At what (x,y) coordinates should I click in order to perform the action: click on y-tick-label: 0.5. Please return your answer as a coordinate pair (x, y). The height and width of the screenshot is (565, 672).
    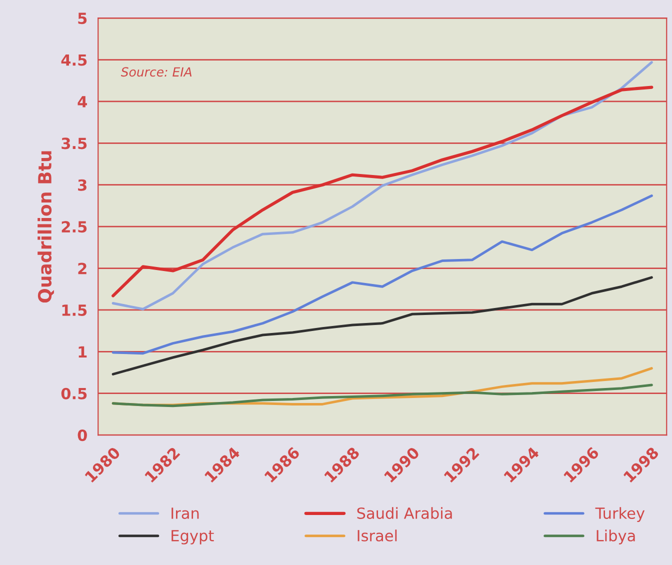
    Looking at the image, I should click on (74, 394).